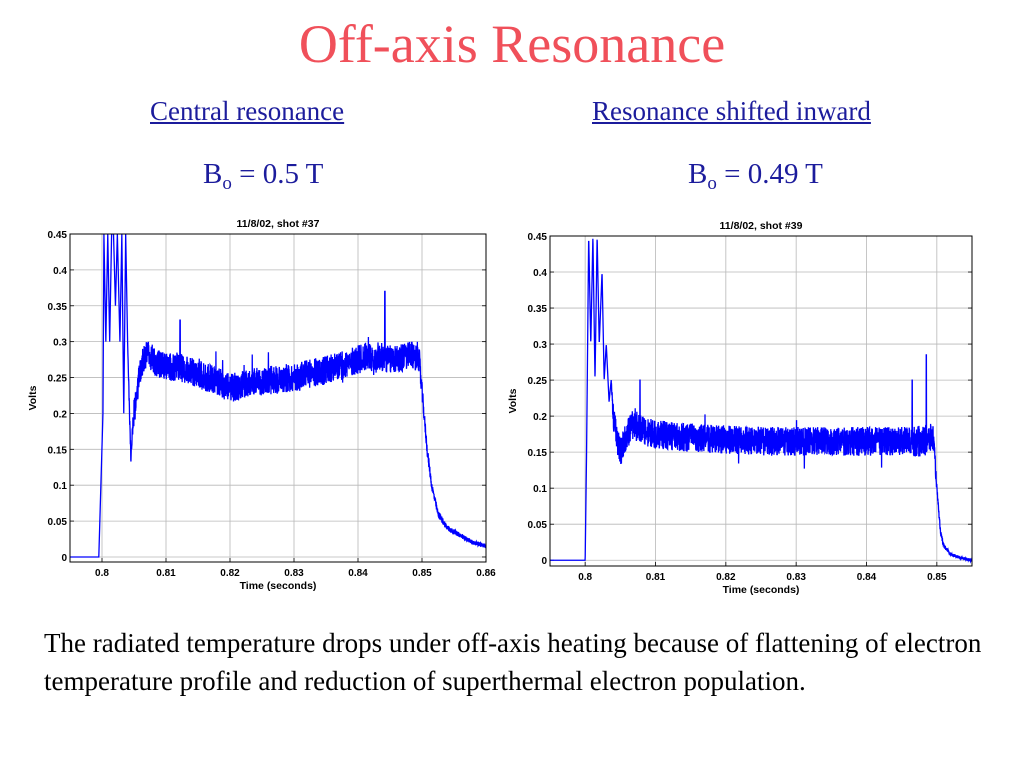  I want to click on right-column-heading: Resonance shifted inward, so click(731, 111).